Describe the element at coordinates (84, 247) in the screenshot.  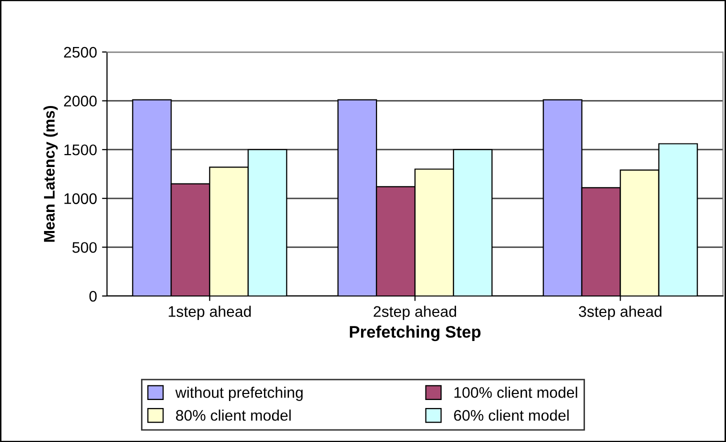
I see `y-tick-label: 500` at that location.